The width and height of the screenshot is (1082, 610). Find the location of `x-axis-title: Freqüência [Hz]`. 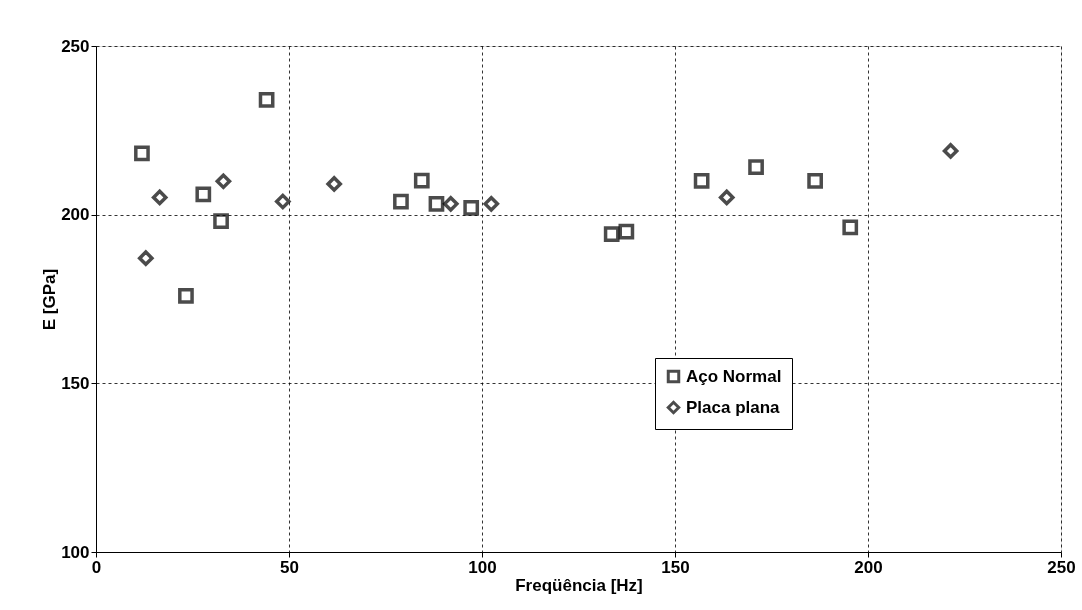

x-axis-title: Freqüência [Hz] is located at coordinates (579, 585).